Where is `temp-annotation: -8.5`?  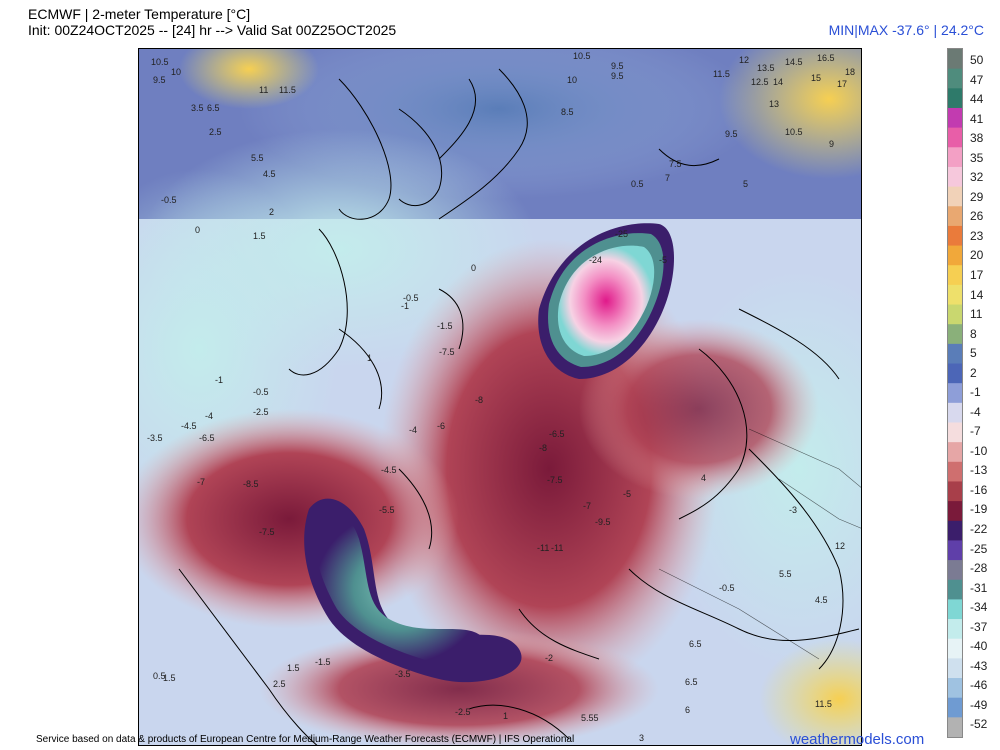
temp-annotation: -8.5 is located at coordinates (251, 484).